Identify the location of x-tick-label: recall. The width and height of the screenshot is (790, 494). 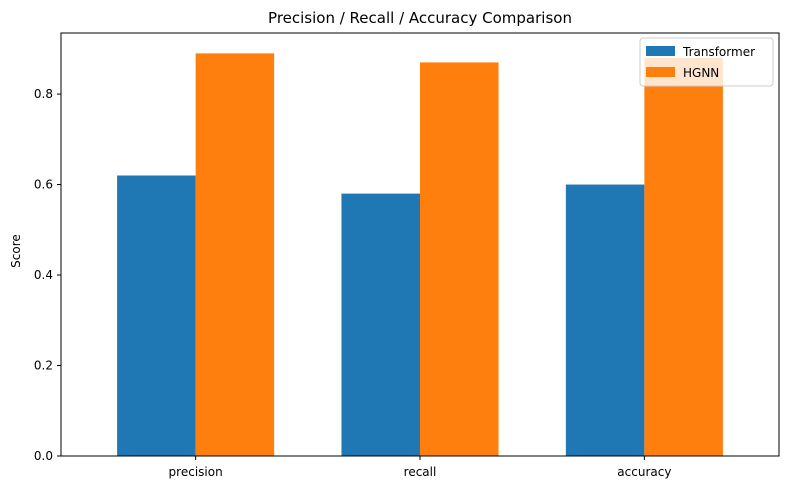
(420, 472).